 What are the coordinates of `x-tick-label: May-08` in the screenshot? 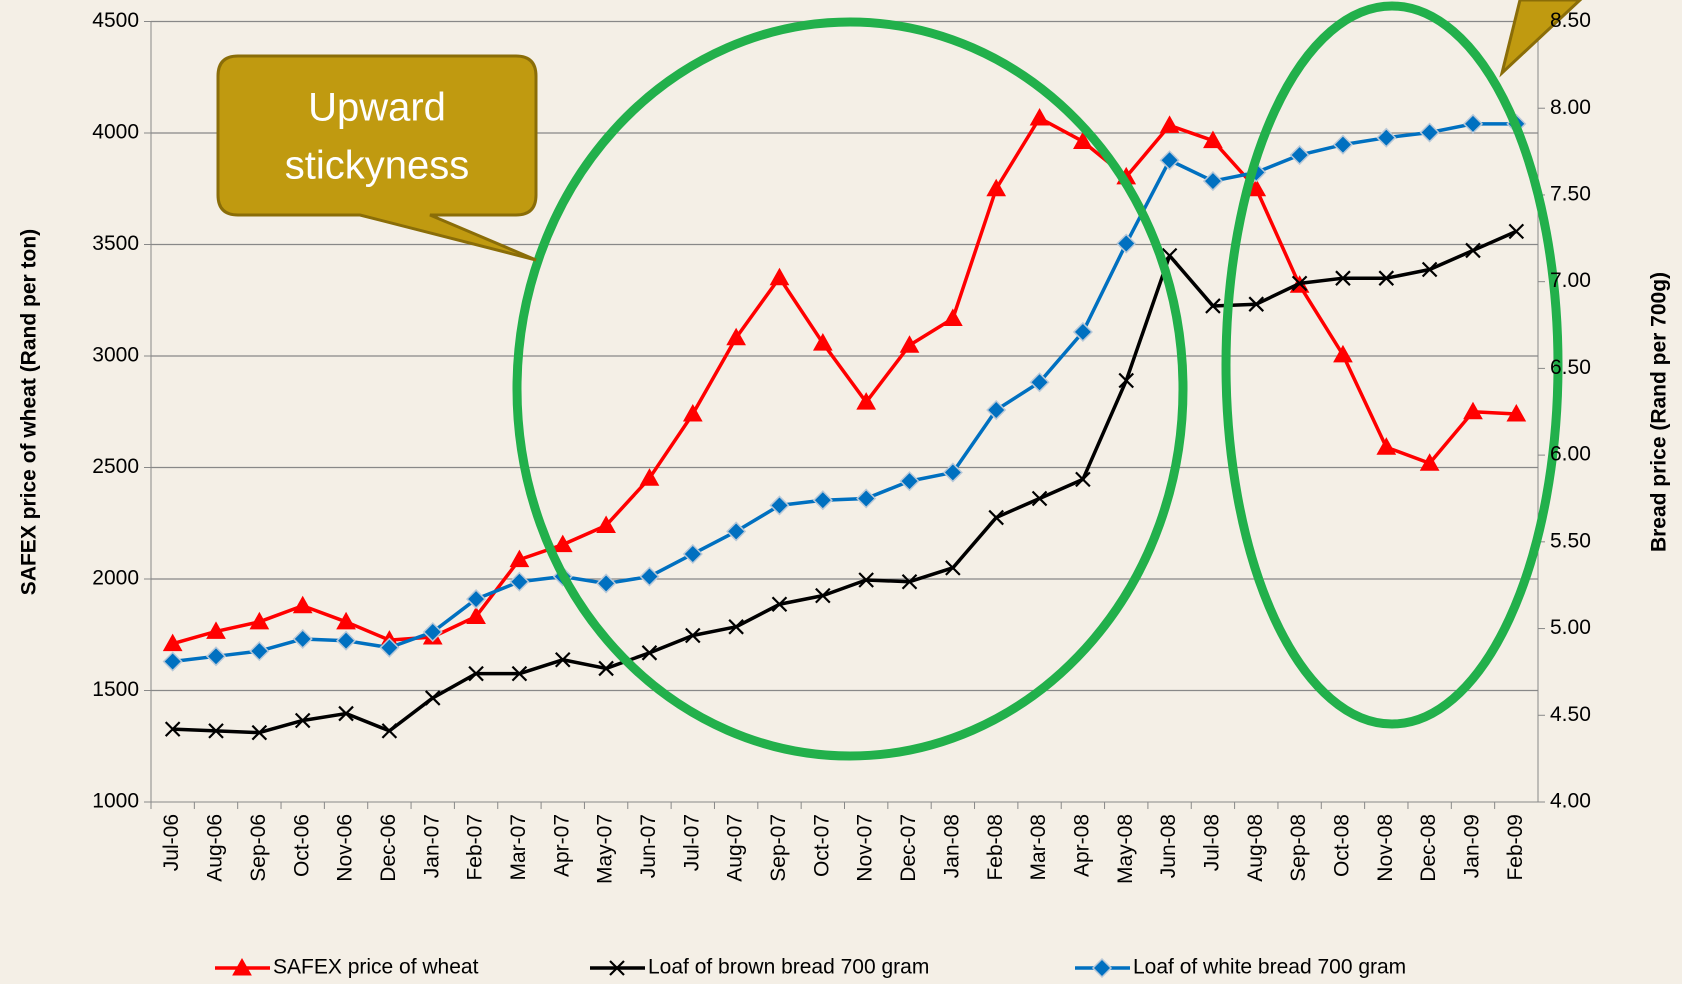 It's located at (1125, 849).